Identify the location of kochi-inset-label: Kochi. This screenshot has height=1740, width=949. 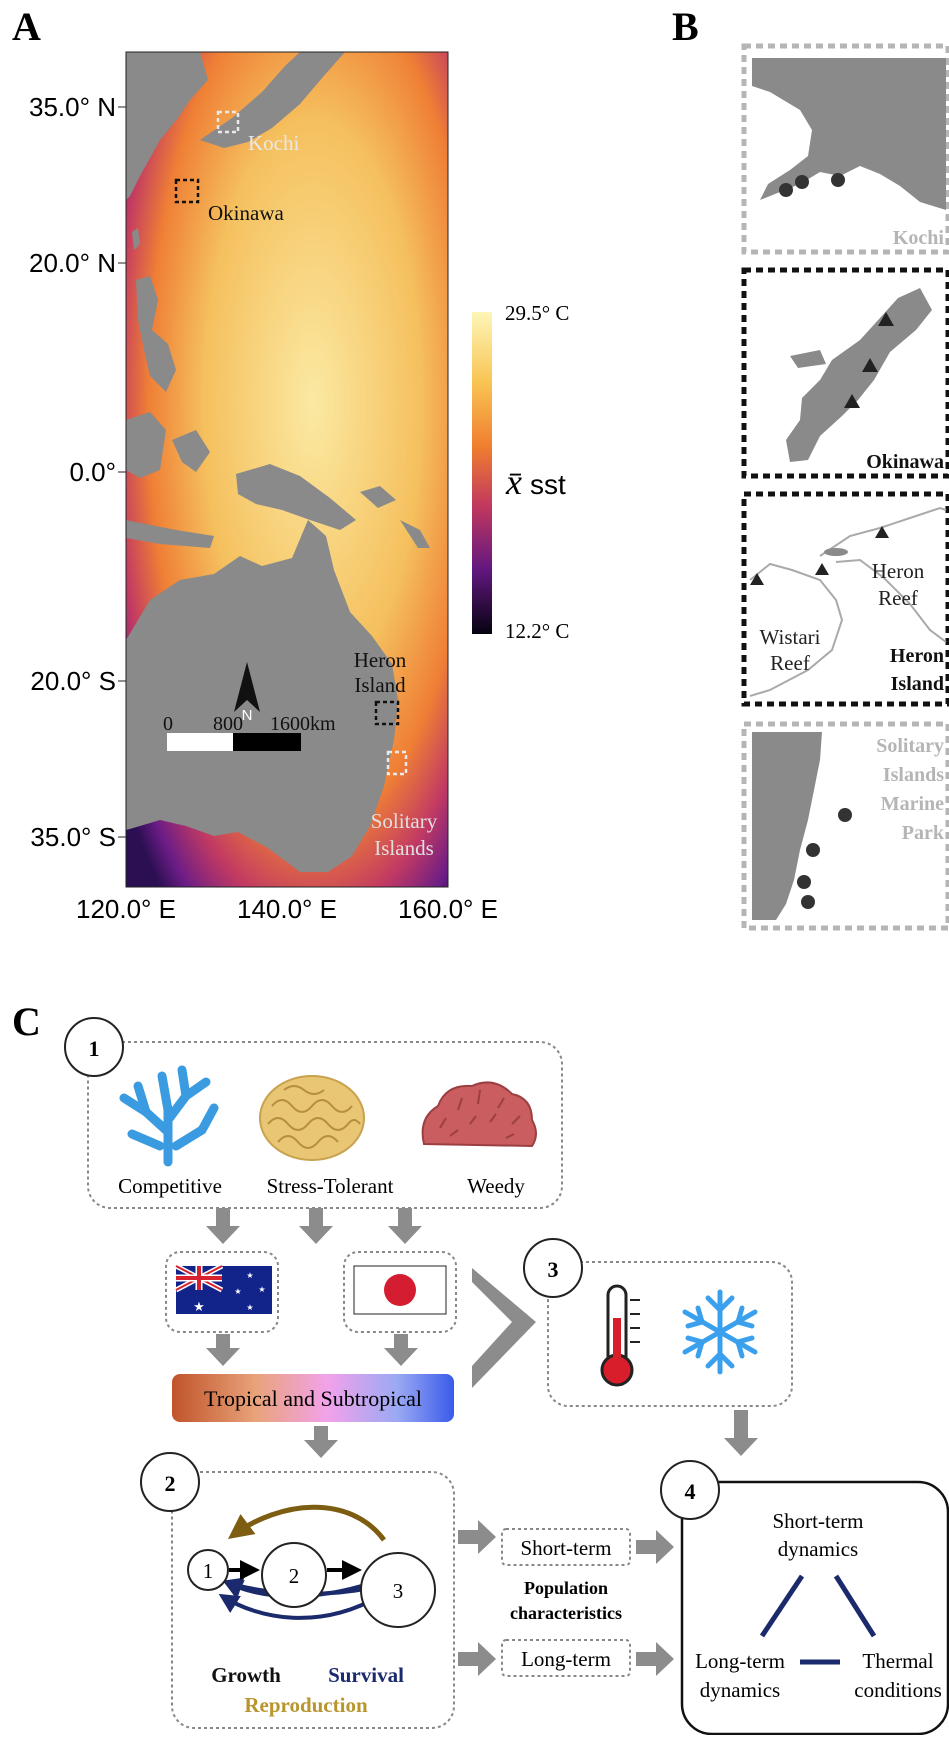
(919, 238).